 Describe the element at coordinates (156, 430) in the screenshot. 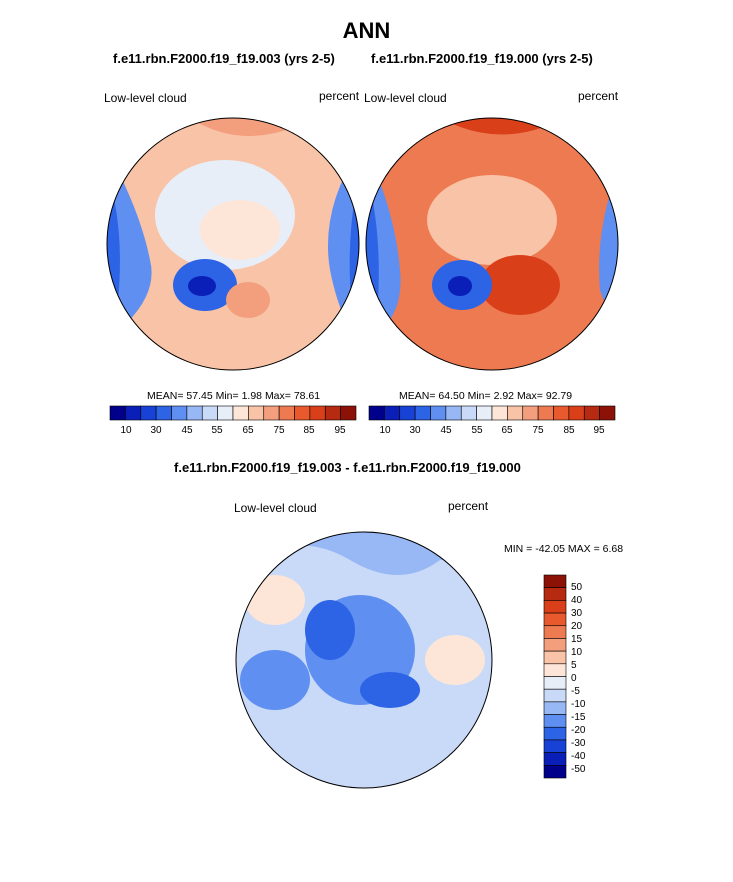

I see `panel1-tick: 30` at that location.